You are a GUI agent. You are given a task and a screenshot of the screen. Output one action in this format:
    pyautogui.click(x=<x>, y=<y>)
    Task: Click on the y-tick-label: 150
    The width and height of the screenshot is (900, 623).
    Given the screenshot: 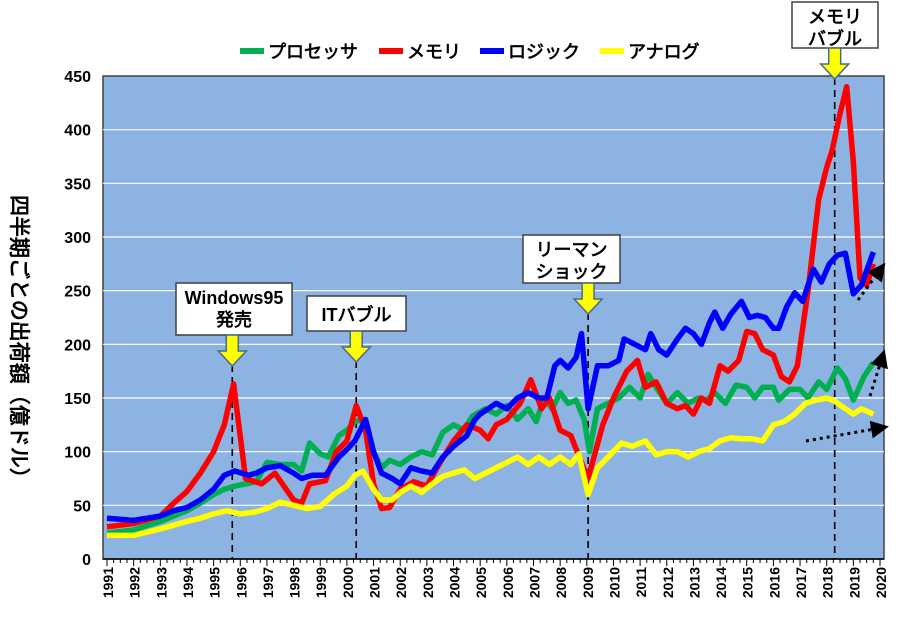 What is the action you would take?
    pyautogui.click(x=77, y=399)
    